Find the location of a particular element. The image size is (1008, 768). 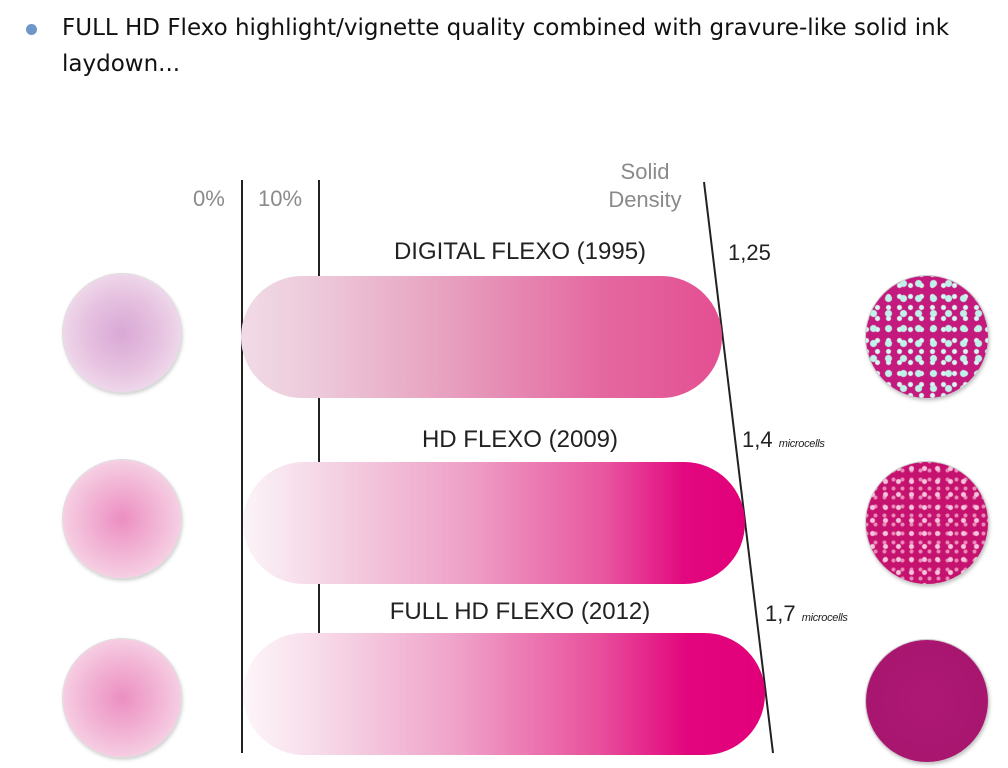

solid-density-line1: Solid is located at coordinates (645, 171).